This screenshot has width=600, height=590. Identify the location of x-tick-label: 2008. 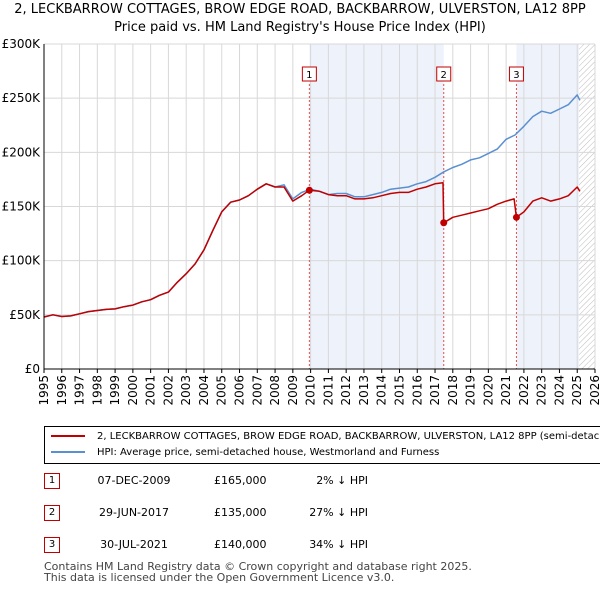
(275, 390).